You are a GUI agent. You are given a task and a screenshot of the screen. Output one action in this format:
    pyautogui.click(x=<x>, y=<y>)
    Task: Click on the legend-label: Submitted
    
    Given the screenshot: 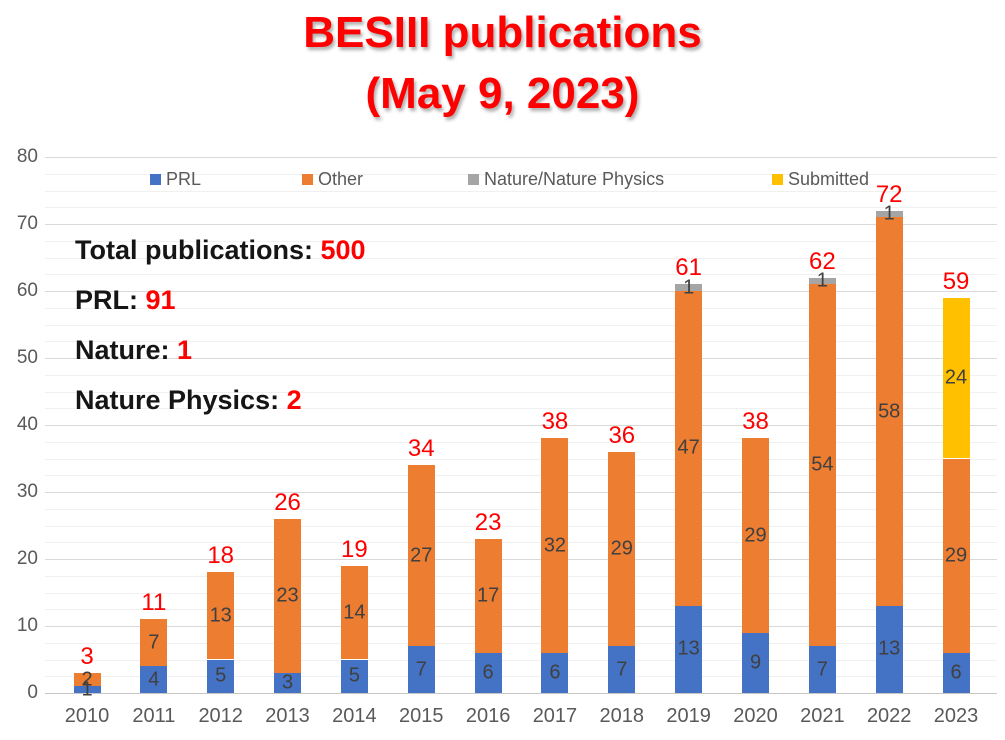 What is the action you would take?
    pyautogui.click(x=829, y=178)
    